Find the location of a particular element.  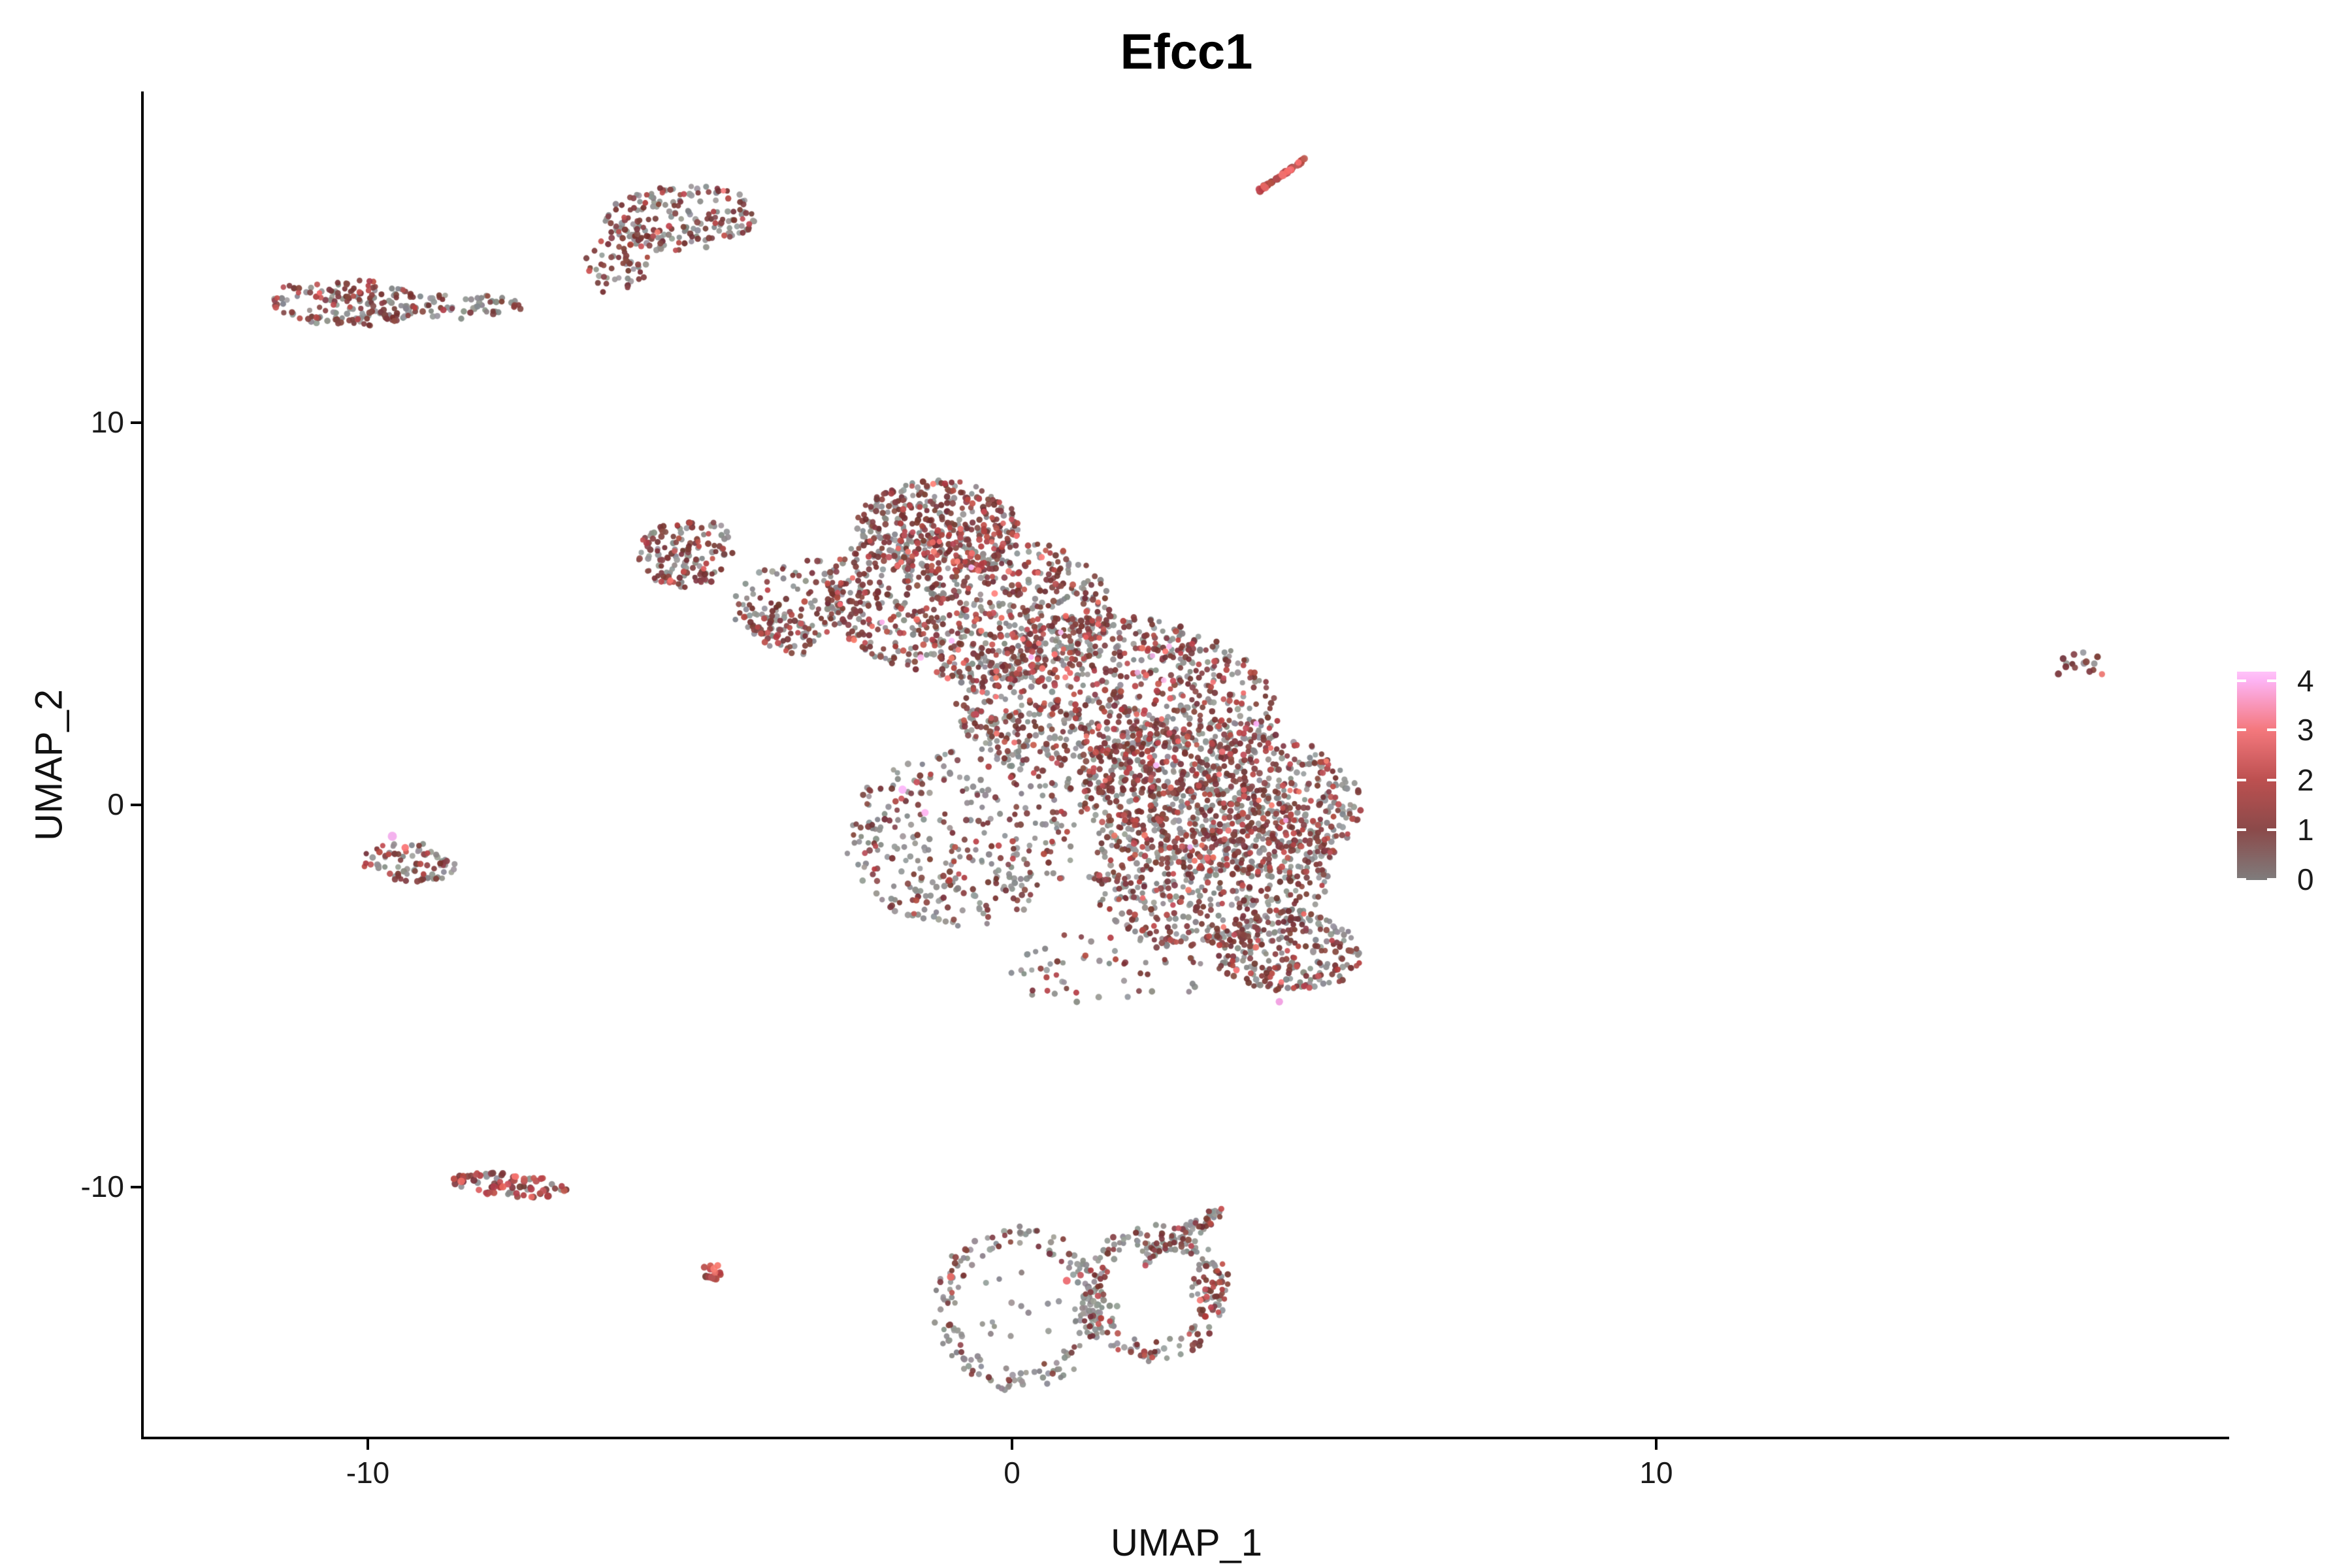

legend-tick-label: 3 is located at coordinates (2305, 730).